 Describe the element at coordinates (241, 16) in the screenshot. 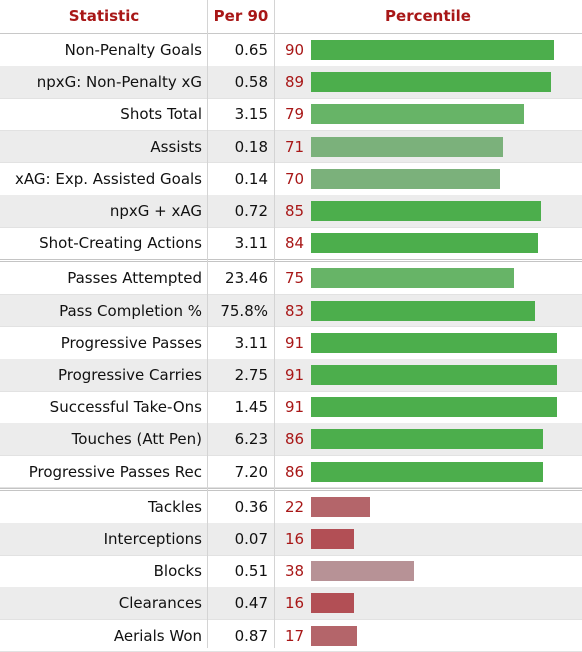

I see `header-per-90: Per 90` at that location.